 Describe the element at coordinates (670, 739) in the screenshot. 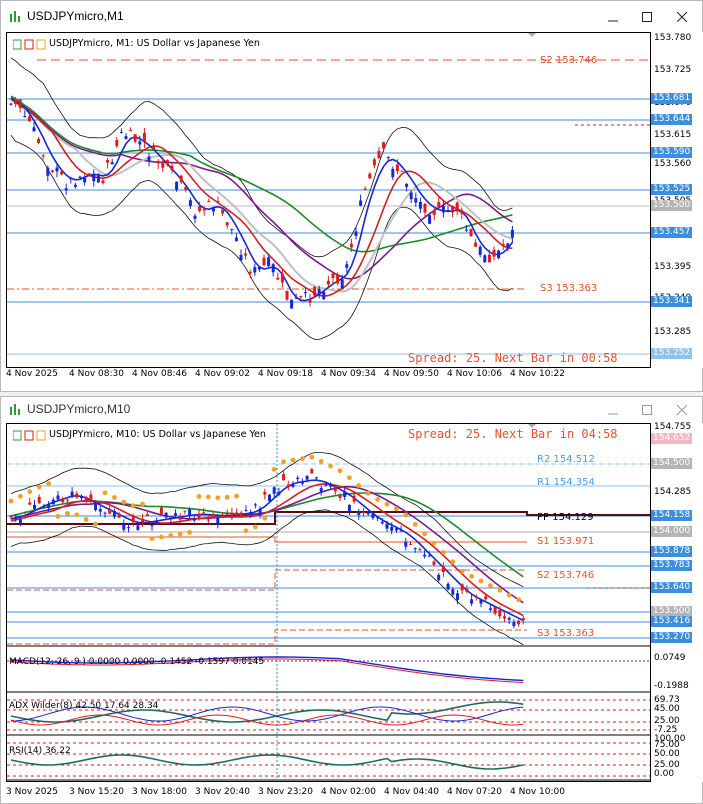

I see `rsi-tick: 100.00` at that location.